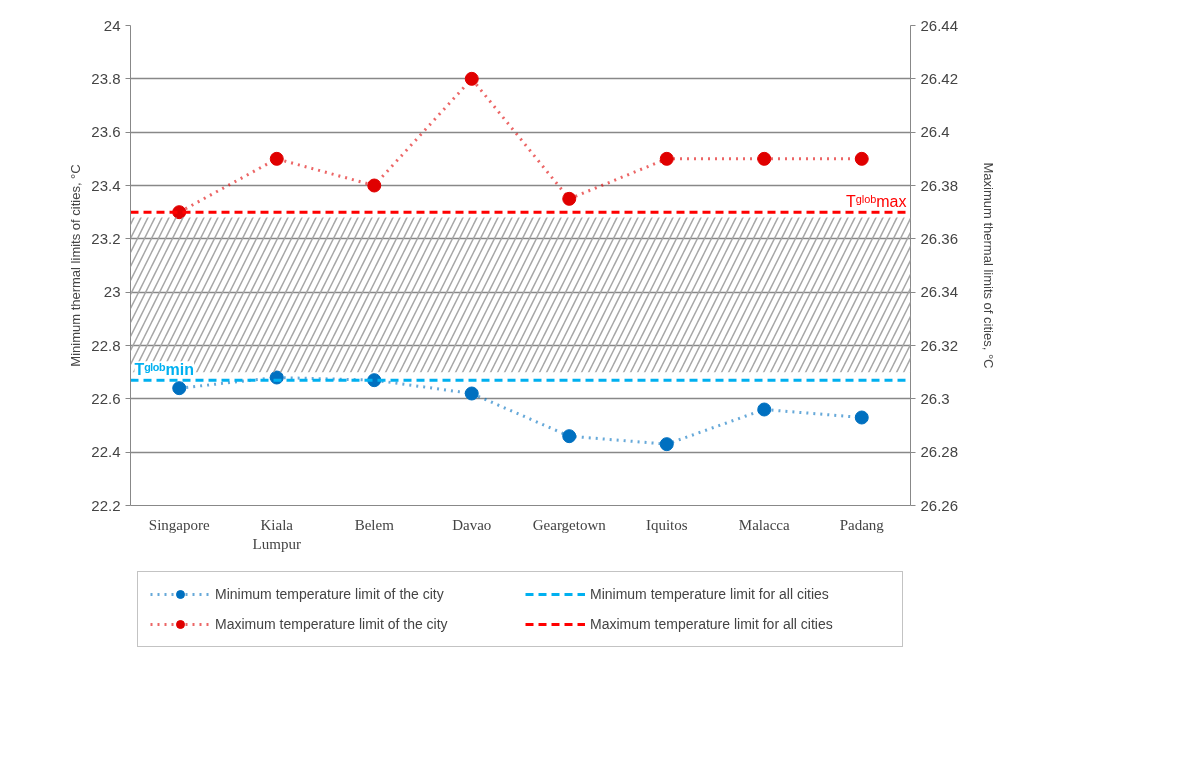  What do you see at coordinates (710, 594) in the screenshot?
I see `legend-label: Minimum temperature limit for all cities` at bounding box center [710, 594].